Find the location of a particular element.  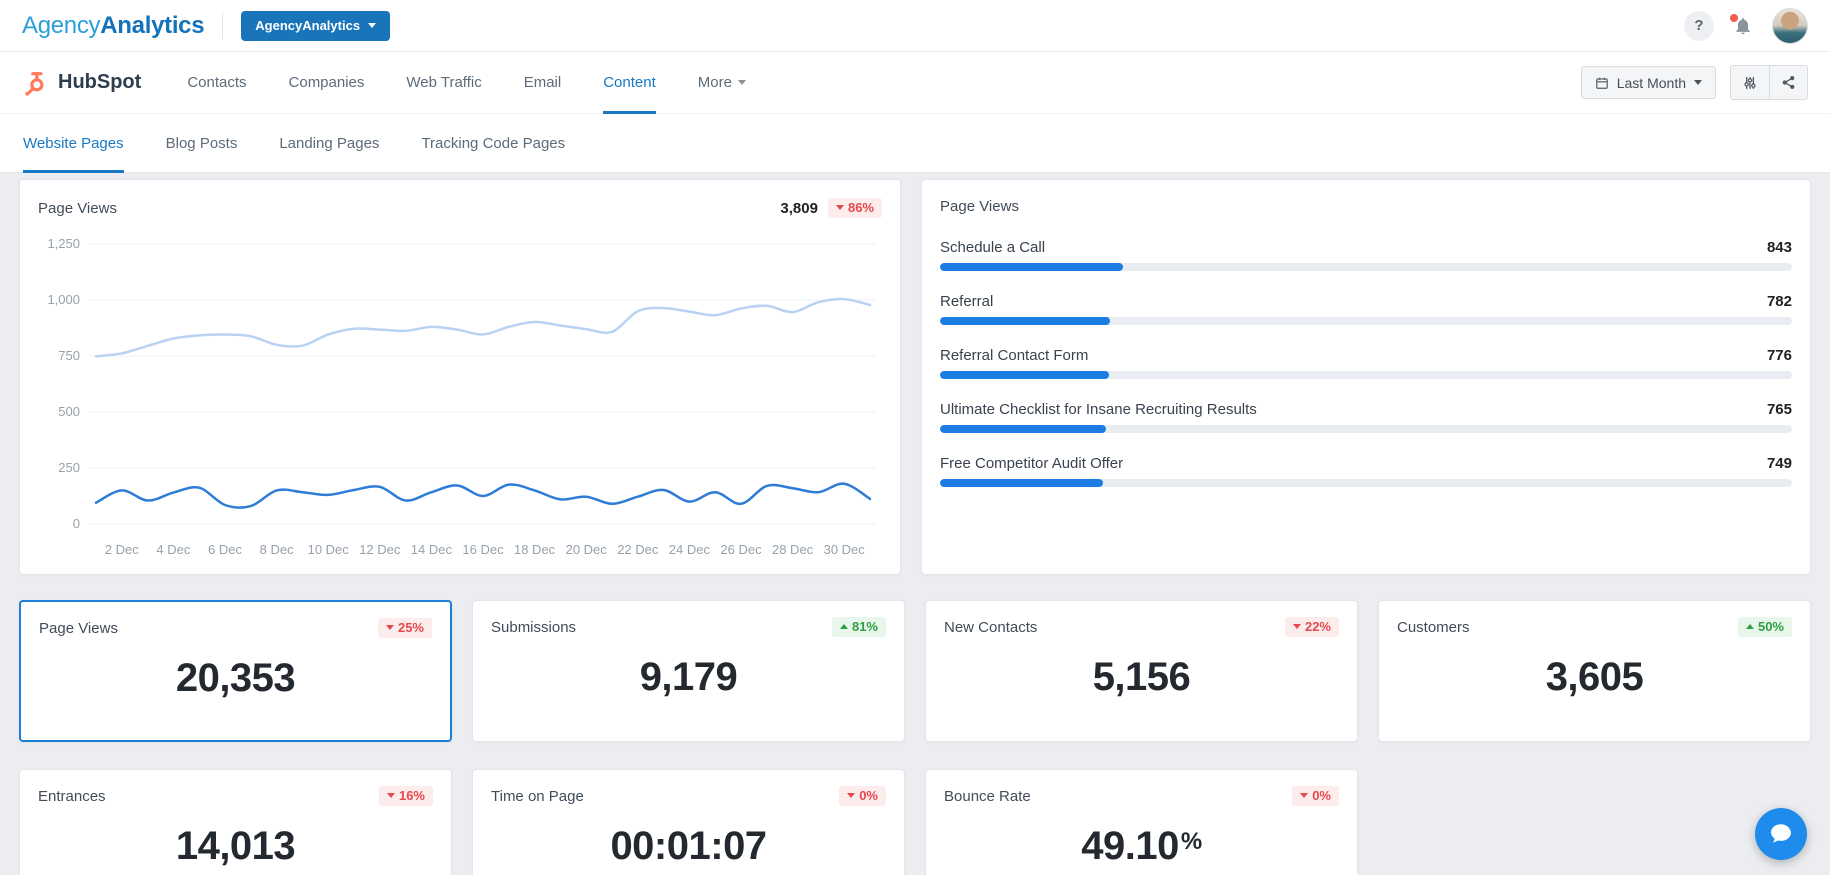

stat-delta-value: 25% is located at coordinates (410, 627).